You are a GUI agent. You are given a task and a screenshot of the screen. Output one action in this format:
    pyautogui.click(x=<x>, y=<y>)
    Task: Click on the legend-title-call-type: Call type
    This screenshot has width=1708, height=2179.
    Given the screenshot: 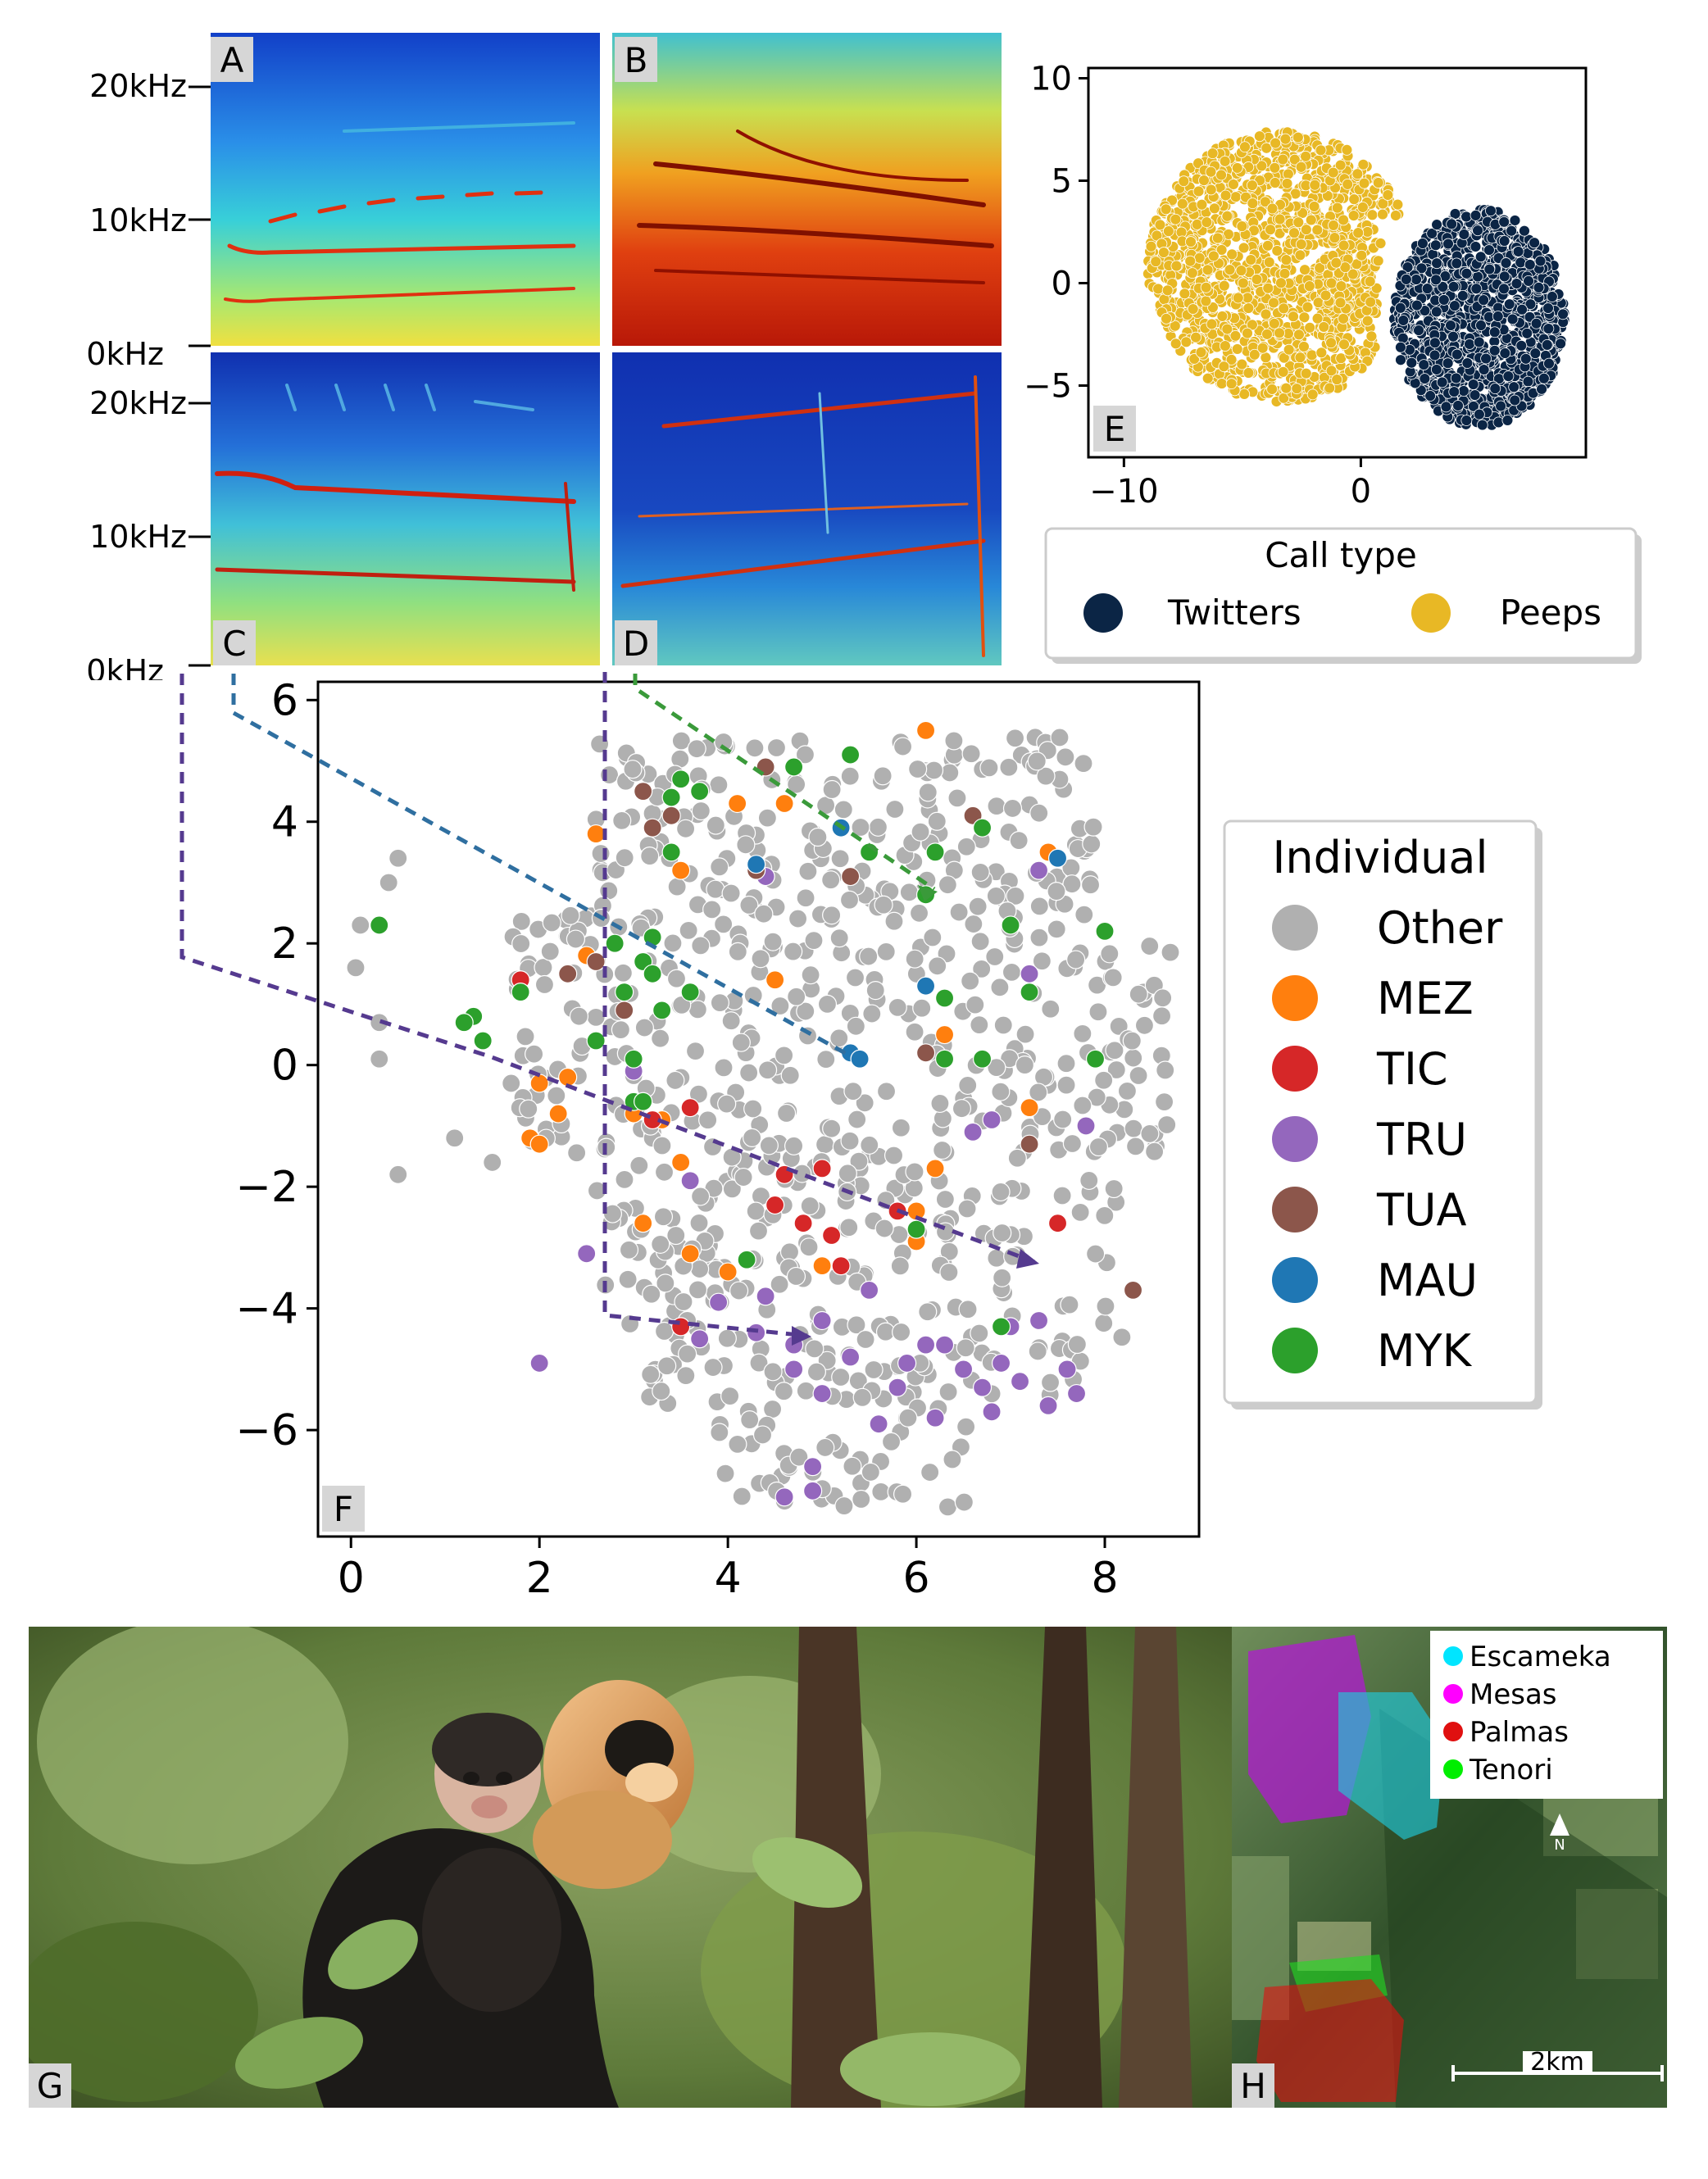 What is the action you would take?
    pyautogui.click(x=1341, y=555)
    